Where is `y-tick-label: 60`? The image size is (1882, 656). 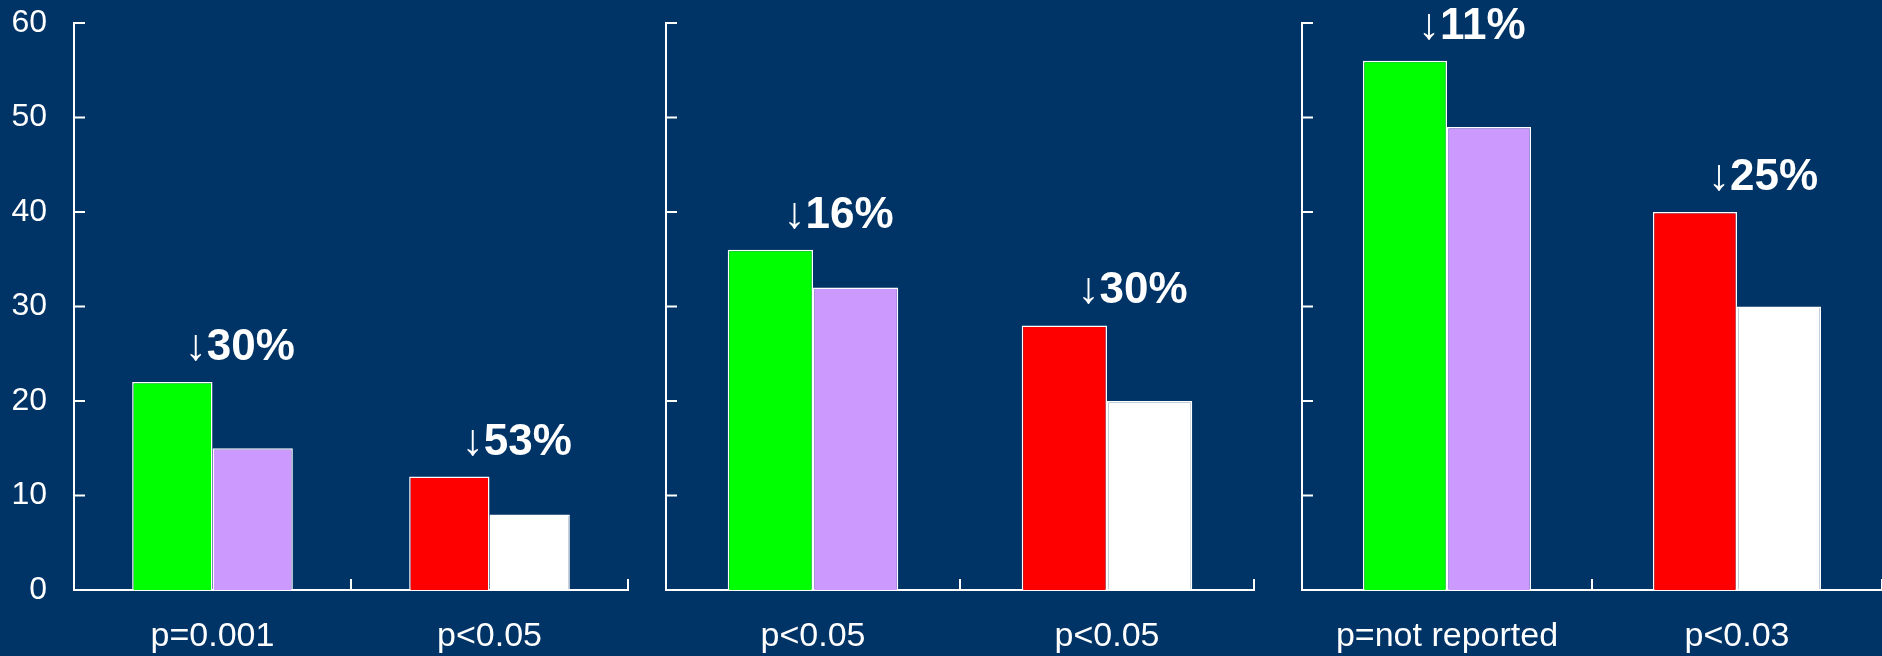 y-tick-label: 60 is located at coordinates (29, 20).